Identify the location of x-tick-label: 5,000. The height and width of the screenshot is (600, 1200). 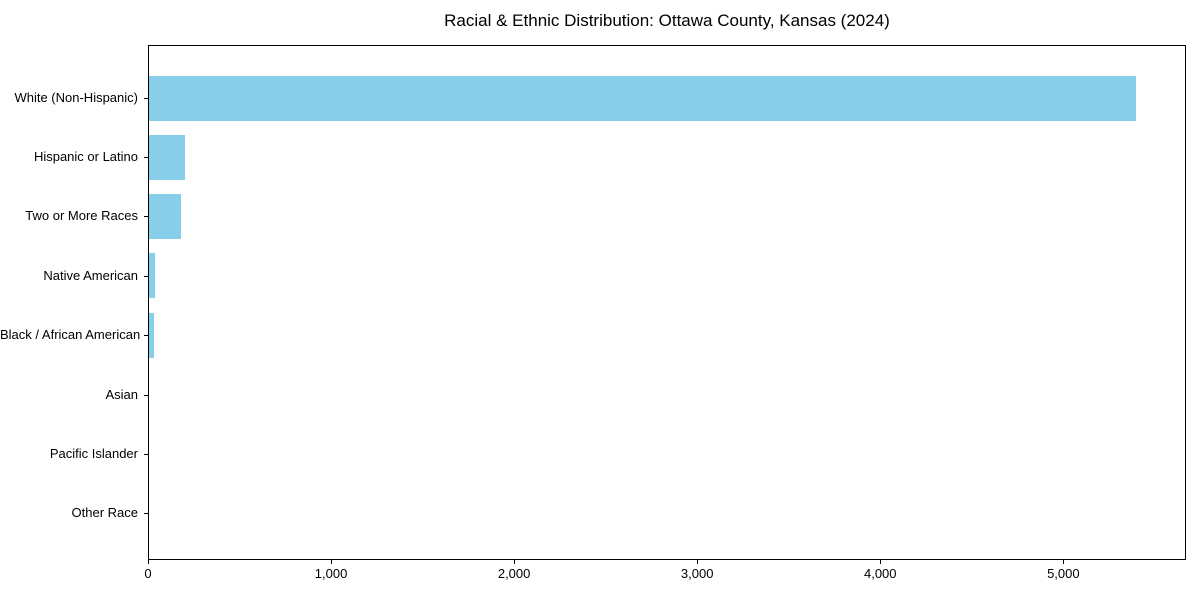
(1063, 573).